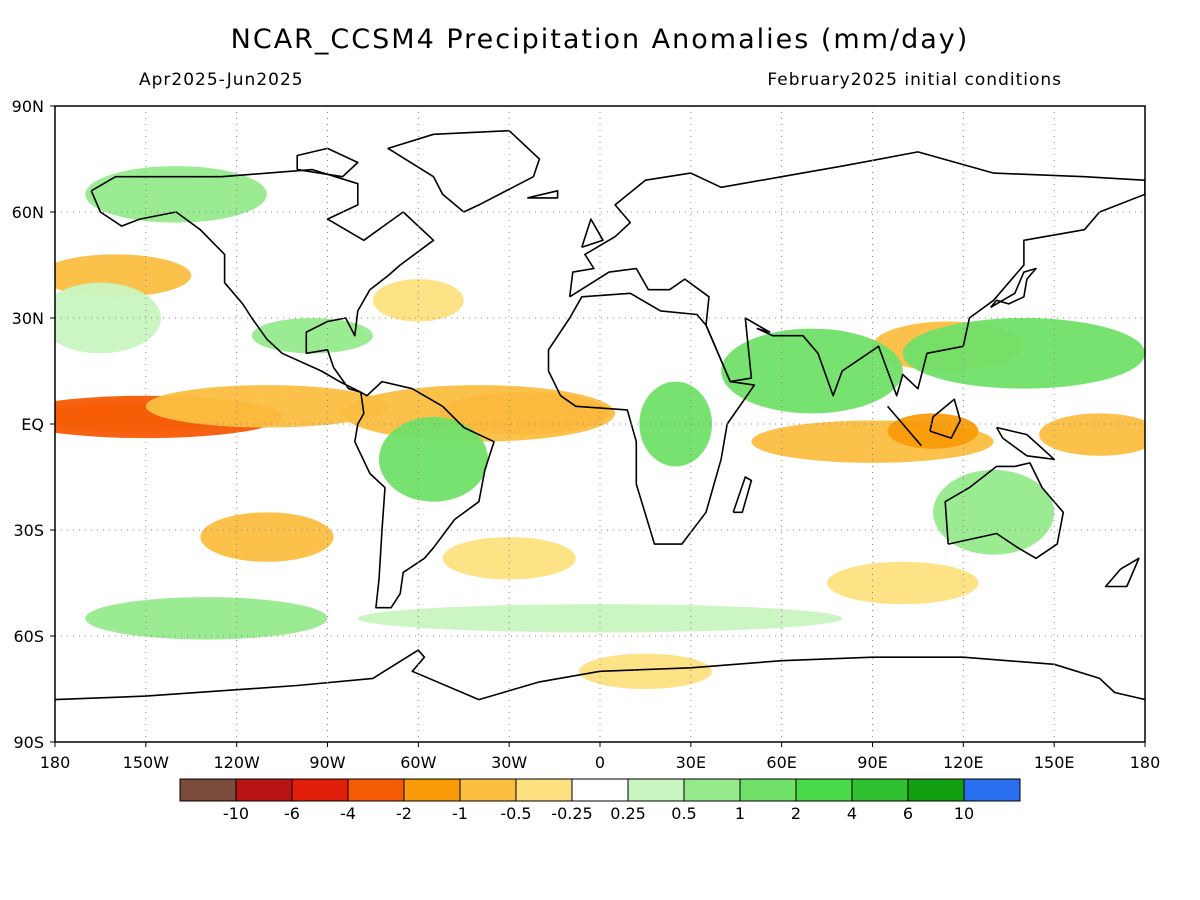 The width and height of the screenshot is (1200, 900). I want to click on colorbar-label: 0.25, so click(628, 813).